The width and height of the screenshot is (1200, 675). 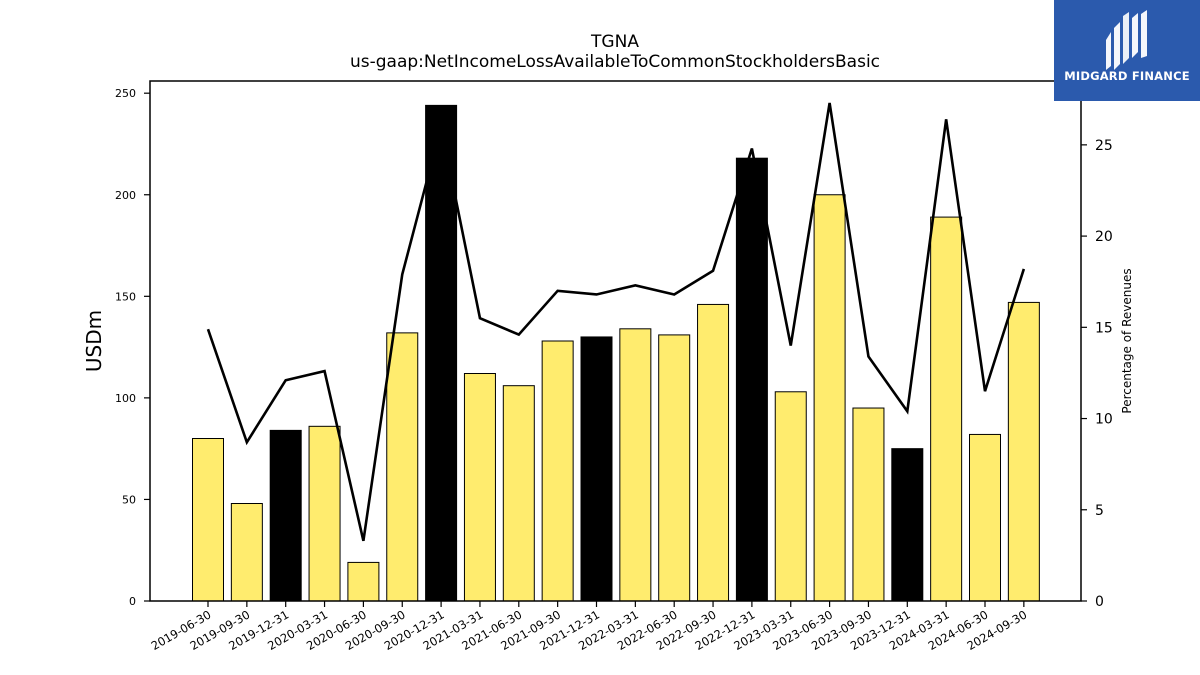 I want to click on midgard-logo-mark-icon, so click(x=1126, y=40).